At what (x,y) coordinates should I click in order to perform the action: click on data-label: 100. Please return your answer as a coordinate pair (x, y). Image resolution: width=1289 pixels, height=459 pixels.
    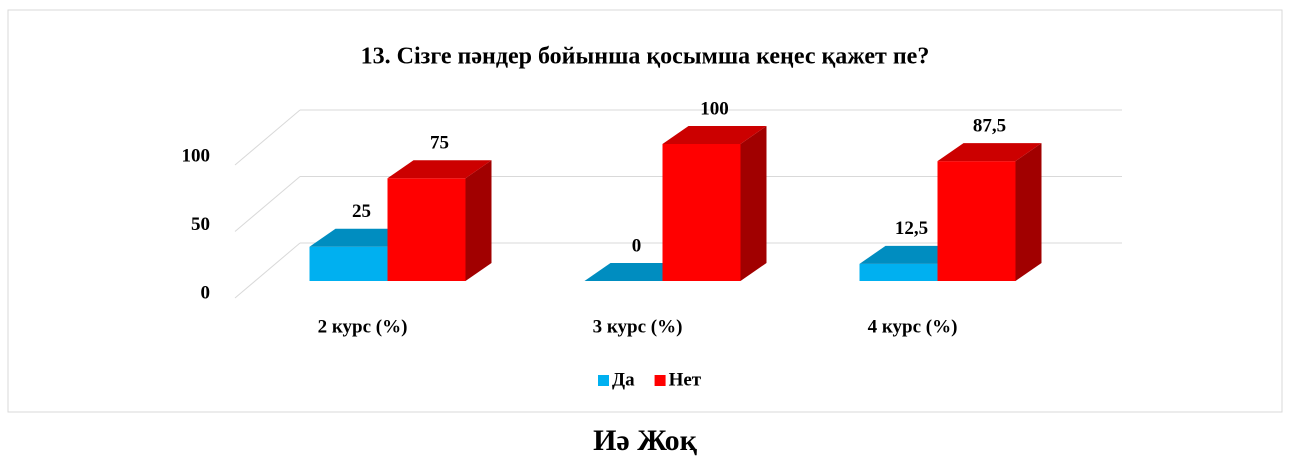
    Looking at the image, I should click on (714, 108).